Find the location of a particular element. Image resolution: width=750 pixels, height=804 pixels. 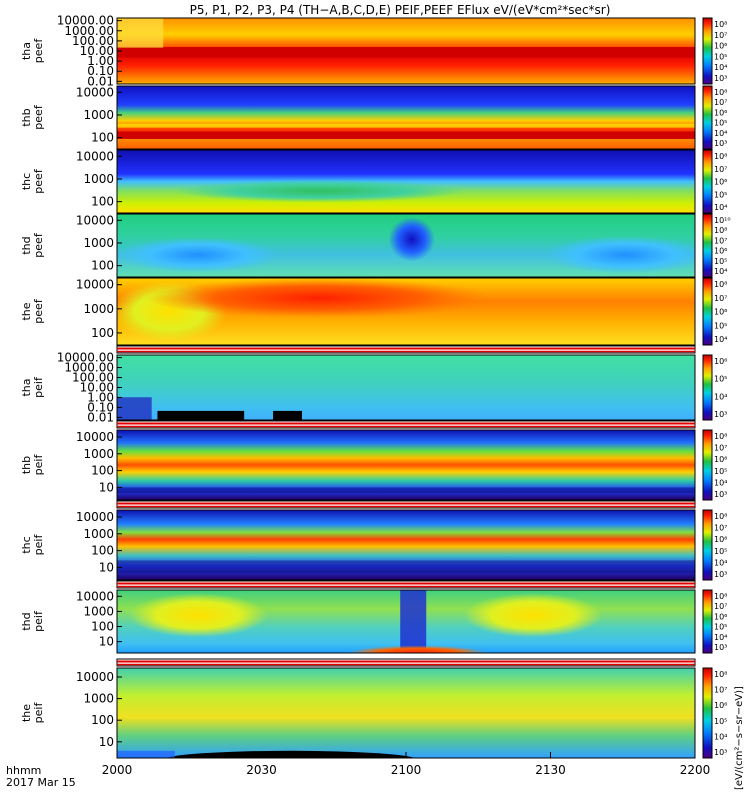

colorbar-tick-label: 10¹⁰ is located at coordinates (722, 220).